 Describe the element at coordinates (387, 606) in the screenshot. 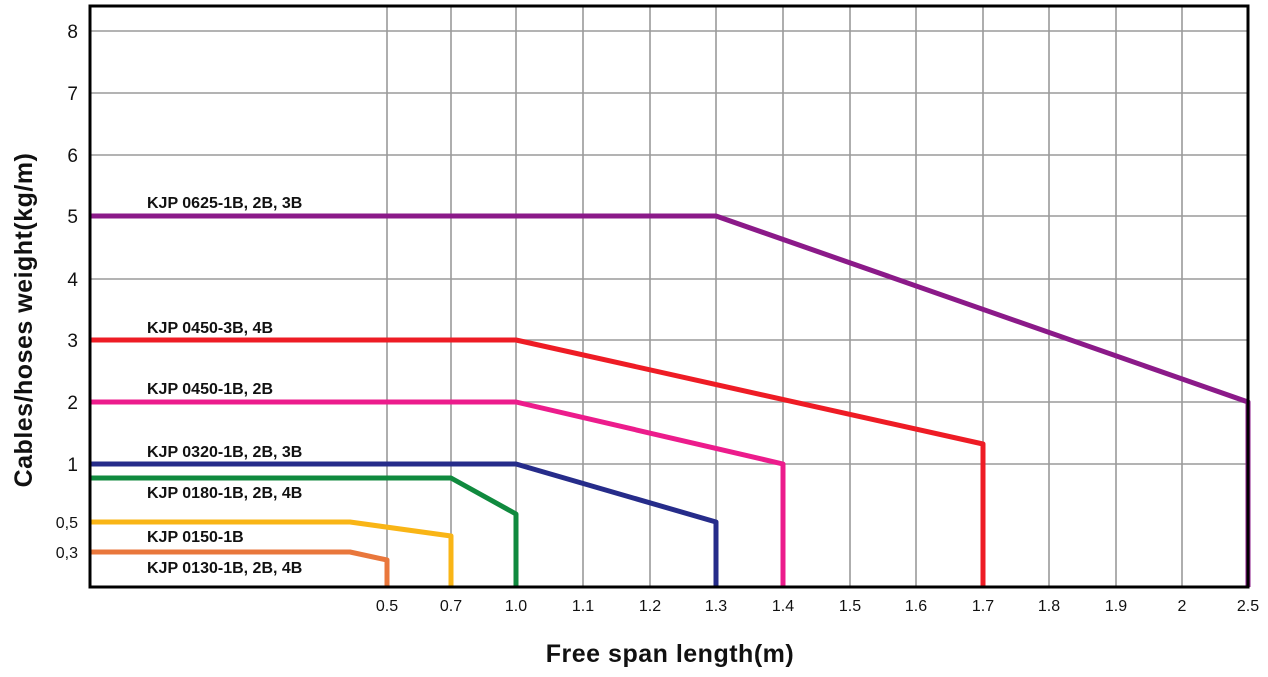

I see `x-tick-label: 0.5` at that location.